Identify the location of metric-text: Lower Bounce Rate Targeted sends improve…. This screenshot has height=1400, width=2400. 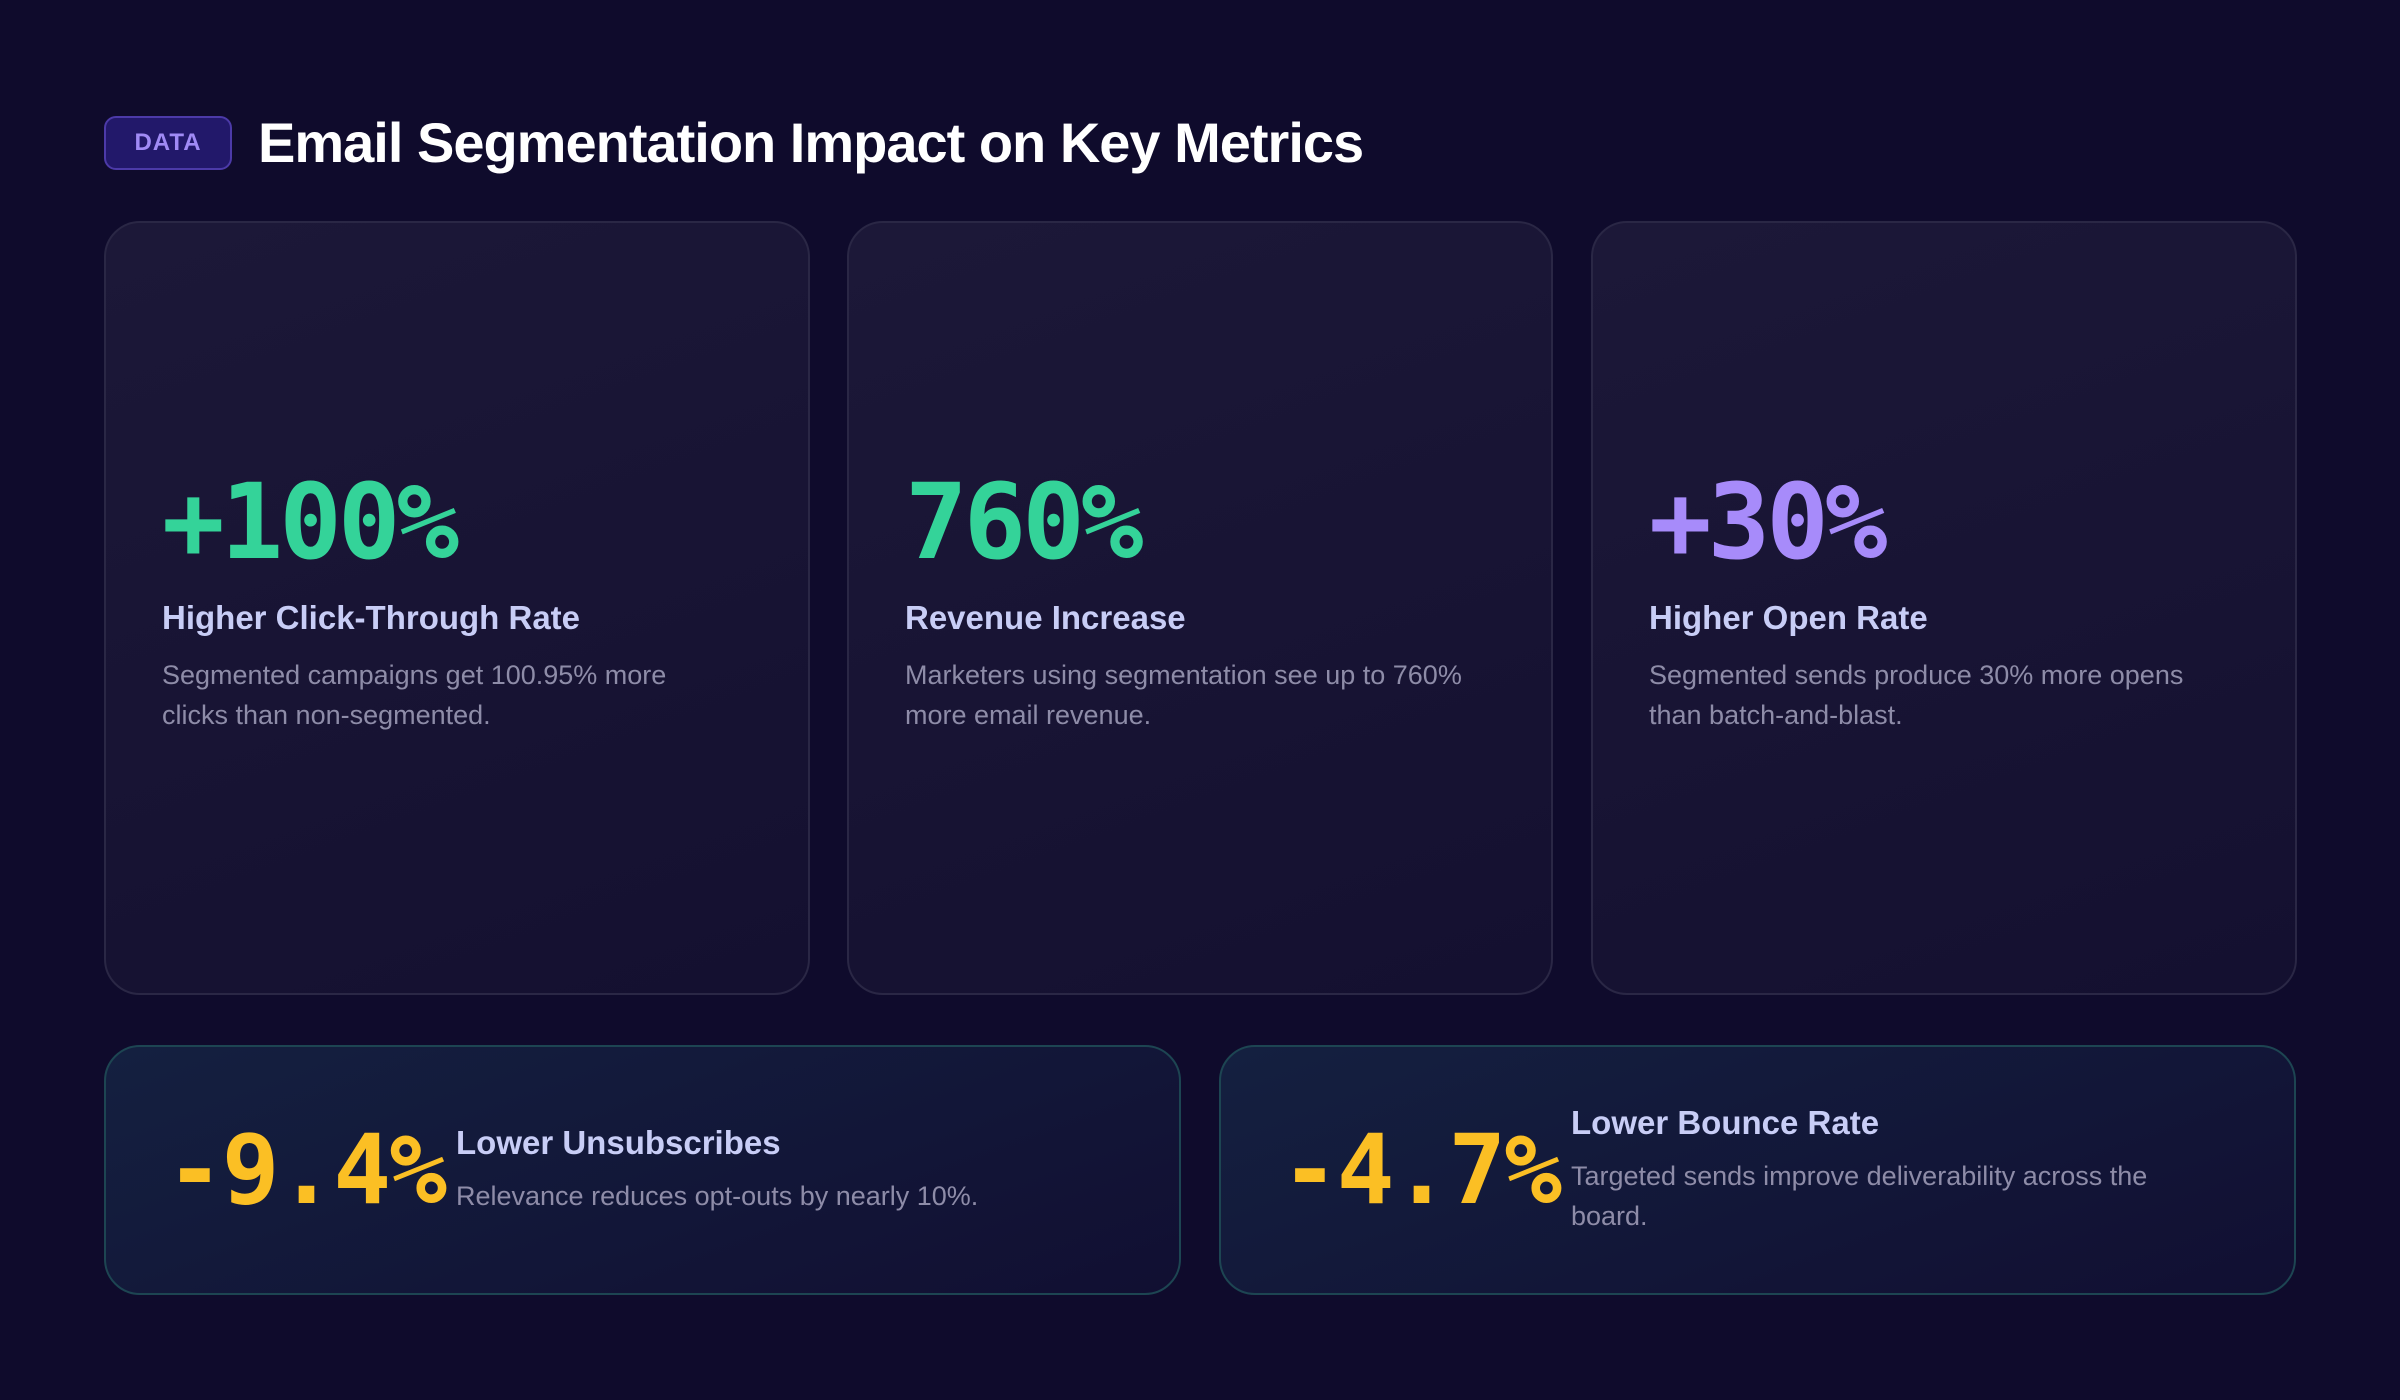
(1881, 1170).